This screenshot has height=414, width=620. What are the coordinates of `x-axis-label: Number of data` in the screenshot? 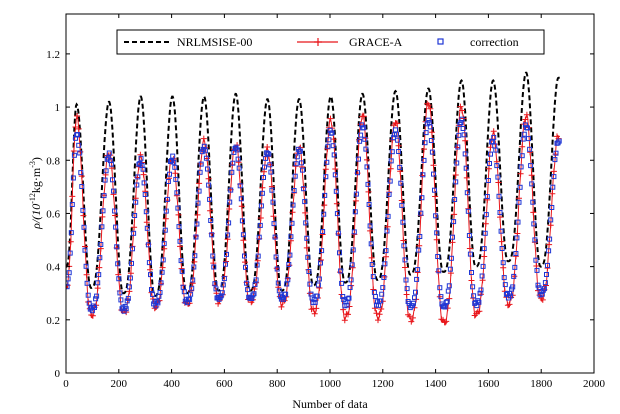 It's located at (330, 404).